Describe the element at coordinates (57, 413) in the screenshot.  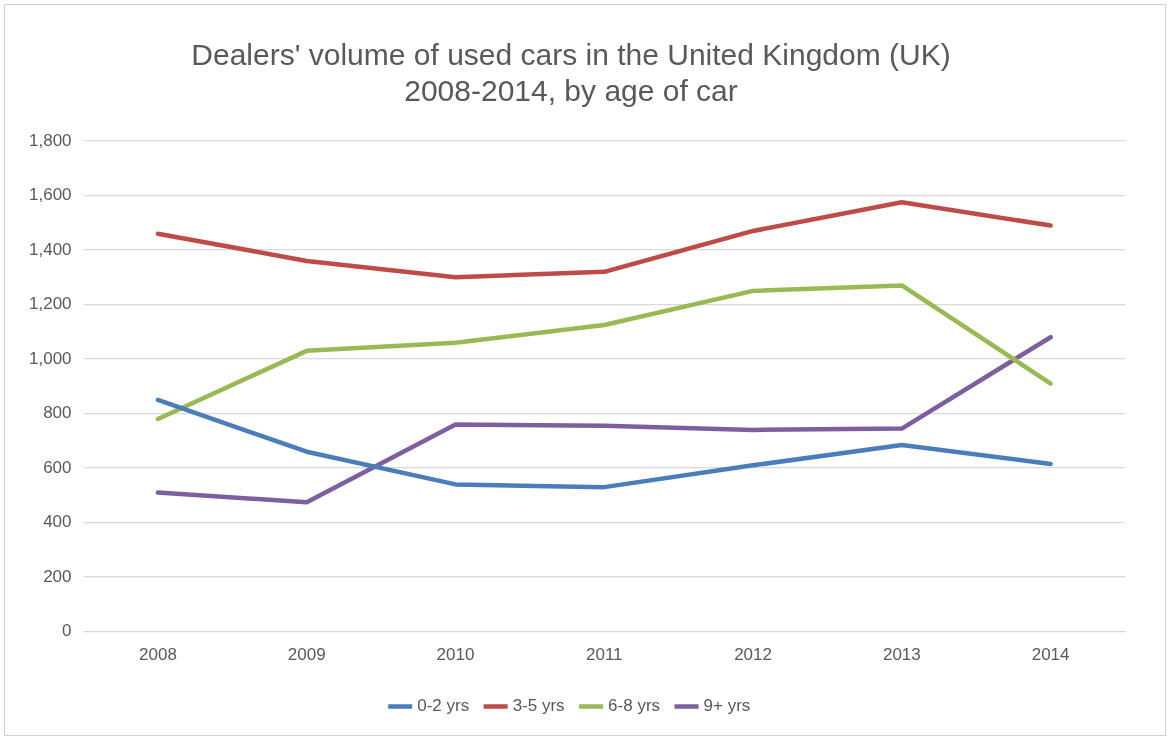
I see `y-tick-label: 800` at that location.